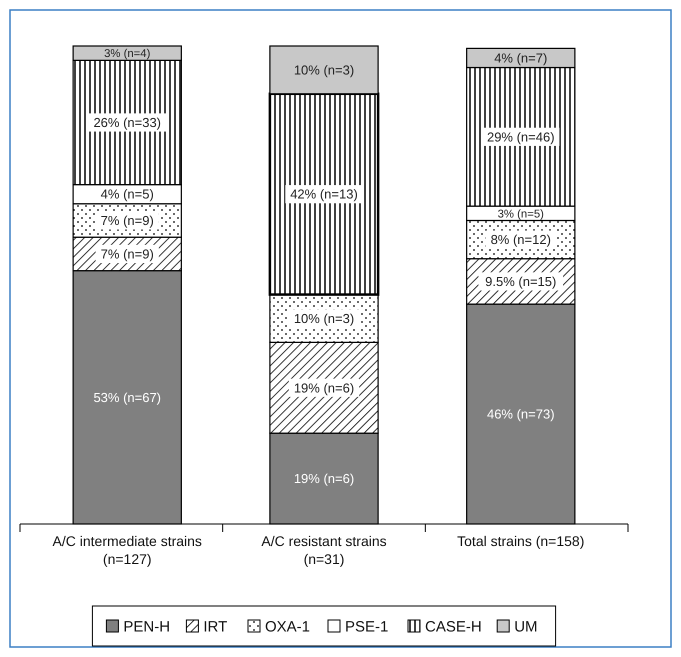 This screenshot has height=657, width=681. I want to click on data-label: 42% (n=13), so click(324, 194).